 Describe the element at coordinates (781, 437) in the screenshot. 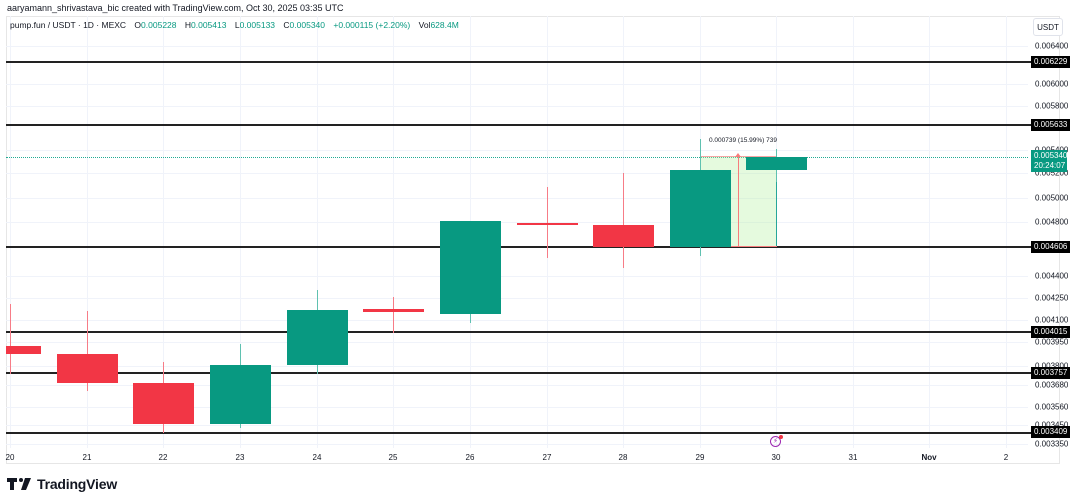

I see `event-notification-dot` at that location.